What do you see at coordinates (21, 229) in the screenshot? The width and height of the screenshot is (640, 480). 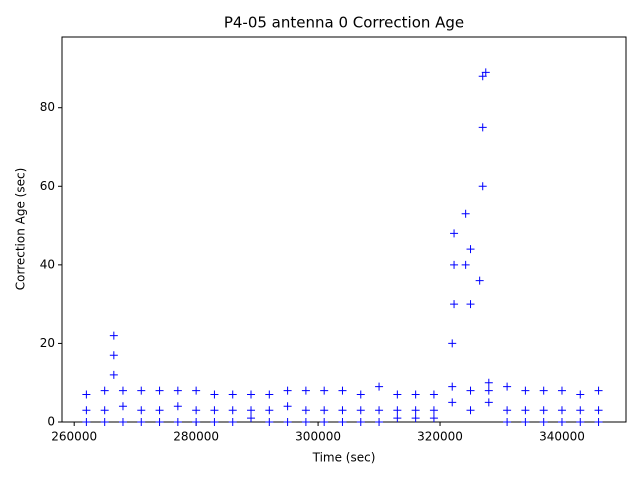 I see `y-axis-label: Correction Age (sec)` at bounding box center [21, 229].